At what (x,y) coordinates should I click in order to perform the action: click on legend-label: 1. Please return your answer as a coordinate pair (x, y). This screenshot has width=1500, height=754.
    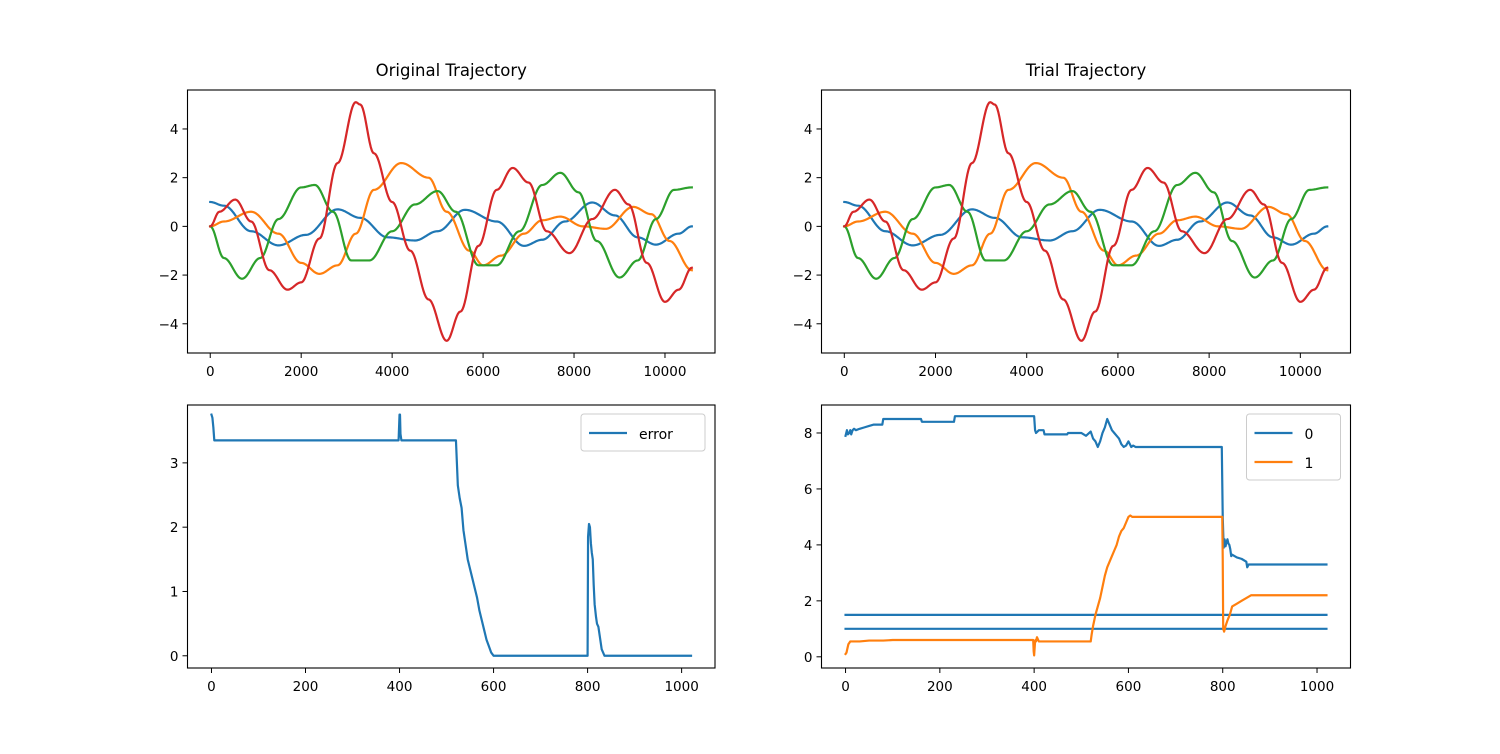
    Looking at the image, I should click on (1309, 464).